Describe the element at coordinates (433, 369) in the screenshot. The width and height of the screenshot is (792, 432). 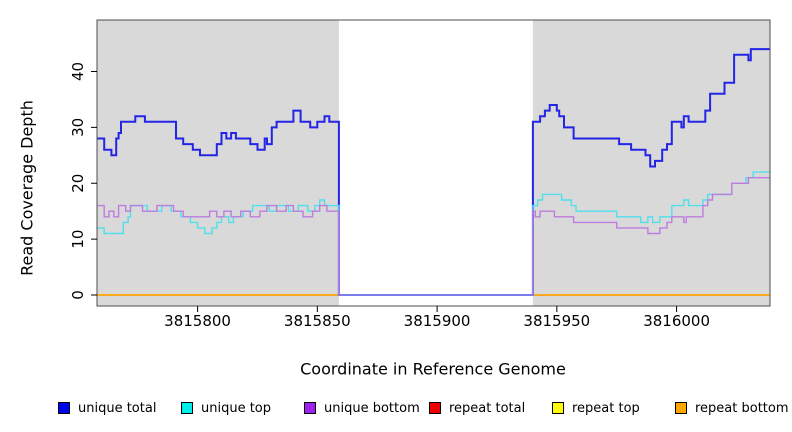
I see `x-axis-label: Coordinate in Reference Genome` at that location.